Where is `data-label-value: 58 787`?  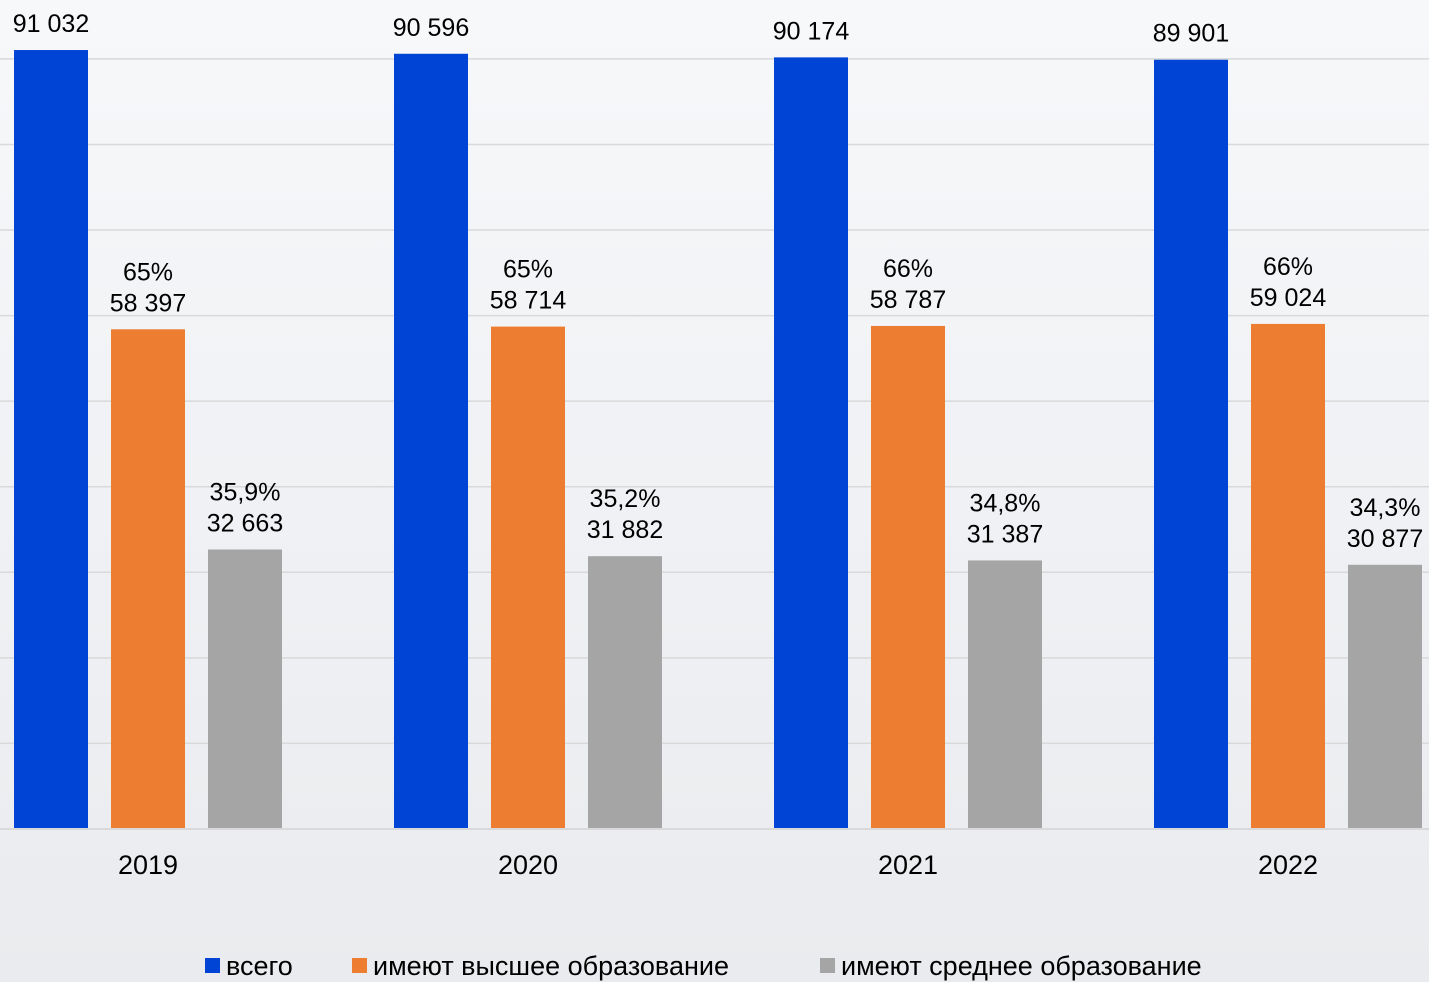
data-label-value: 58 787 is located at coordinates (908, 300).